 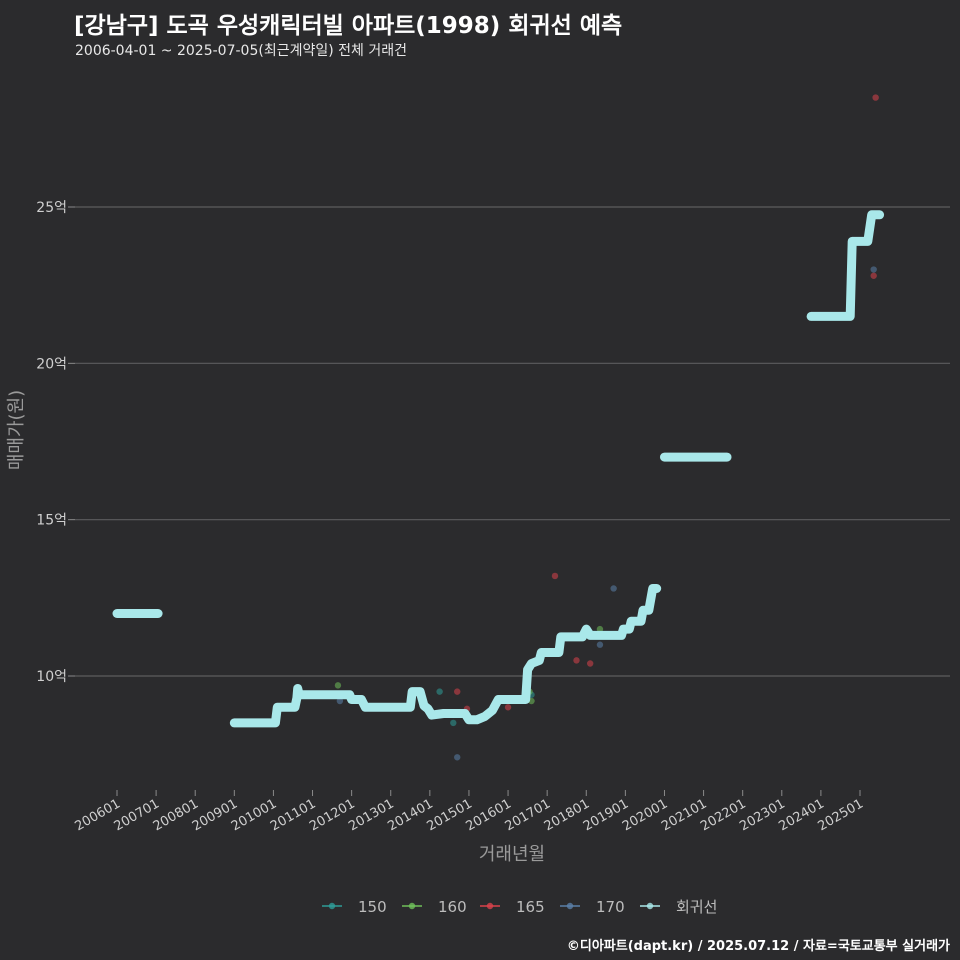 I want to click on legend-label: 165, so click(x=530, y=907).